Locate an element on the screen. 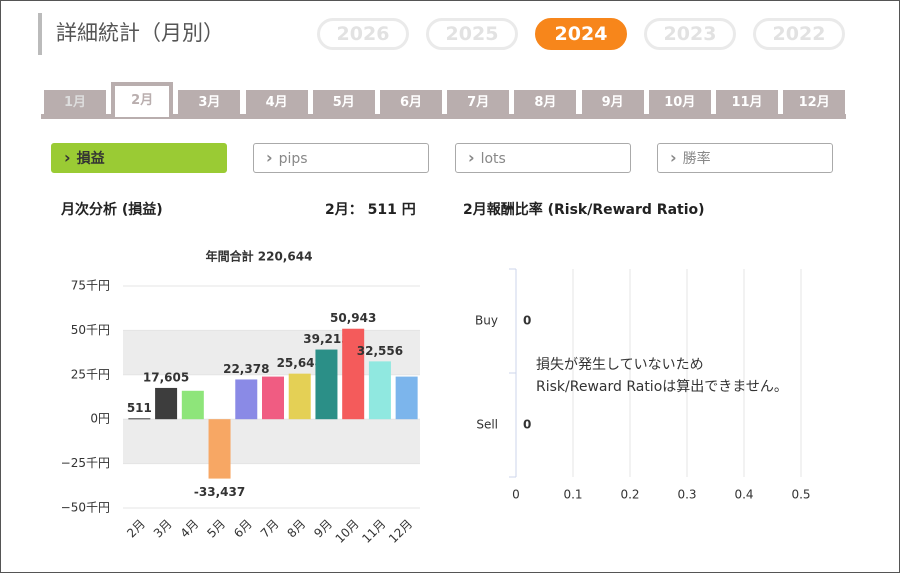  x-tick-label: 3月 is located at coordinates (163, 529).